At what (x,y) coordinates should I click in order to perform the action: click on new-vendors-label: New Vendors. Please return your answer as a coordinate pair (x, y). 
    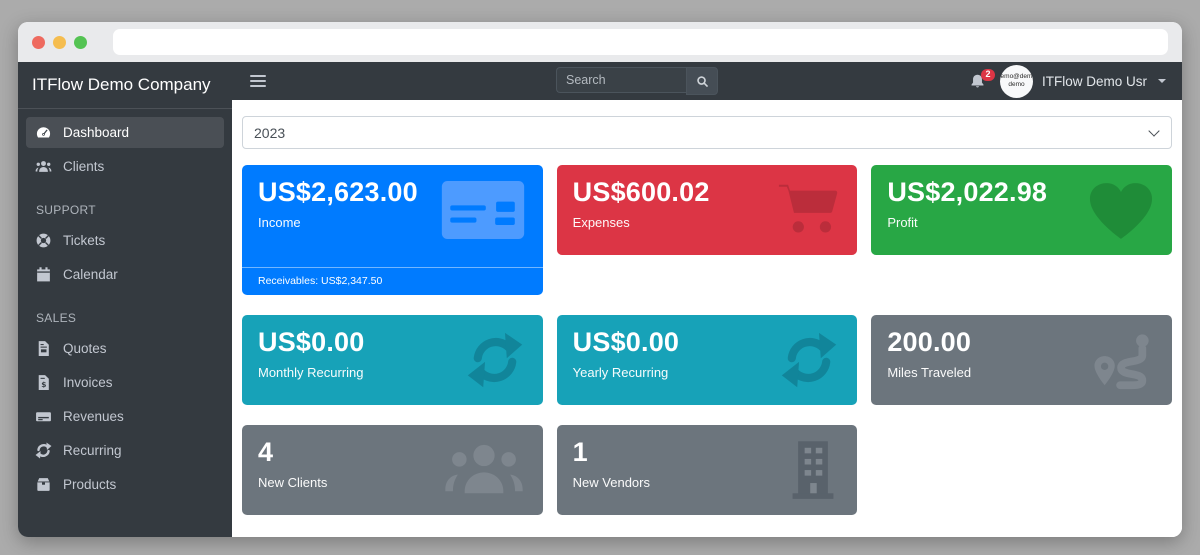
    Looking at the image, I should click on (611, 482).